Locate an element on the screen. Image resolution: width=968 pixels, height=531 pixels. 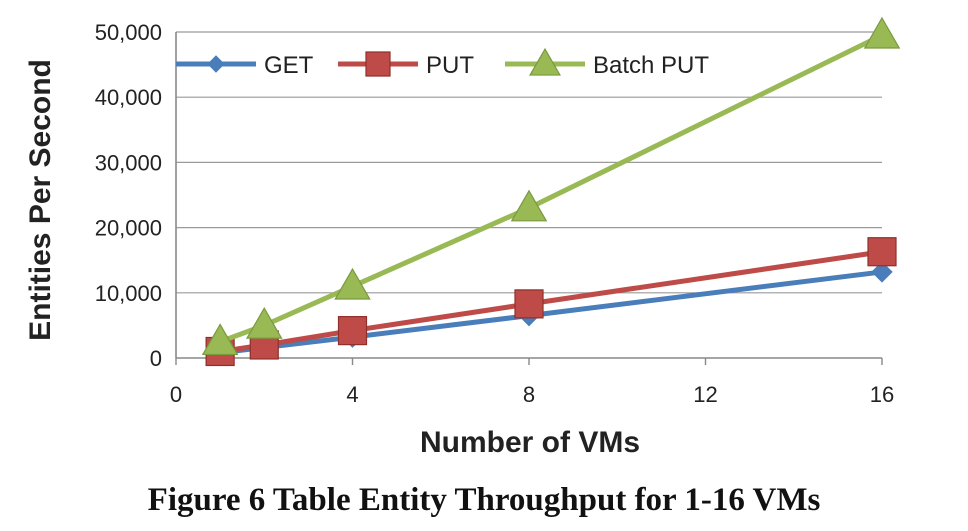
legend-label: Batch PUT is located at coordinates (651, 65).